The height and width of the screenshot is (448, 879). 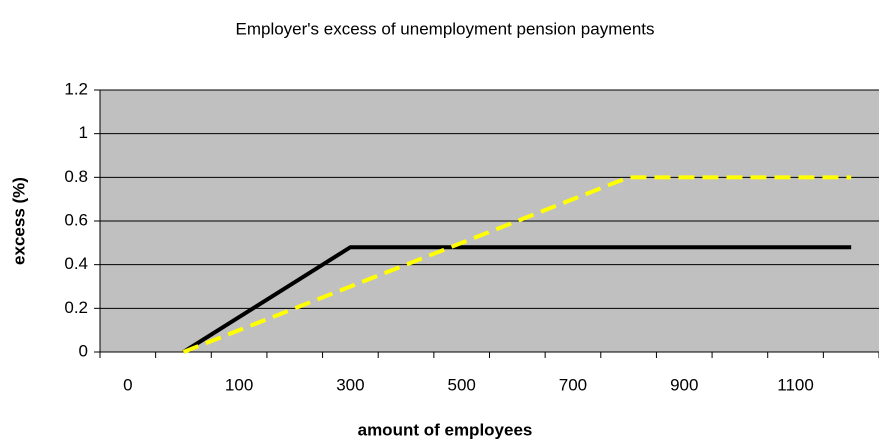 What do you see at coordinates (18, 221) in the screenshot?
I see `y-axis-label: excess (%)` at bounding box center [18, 221].